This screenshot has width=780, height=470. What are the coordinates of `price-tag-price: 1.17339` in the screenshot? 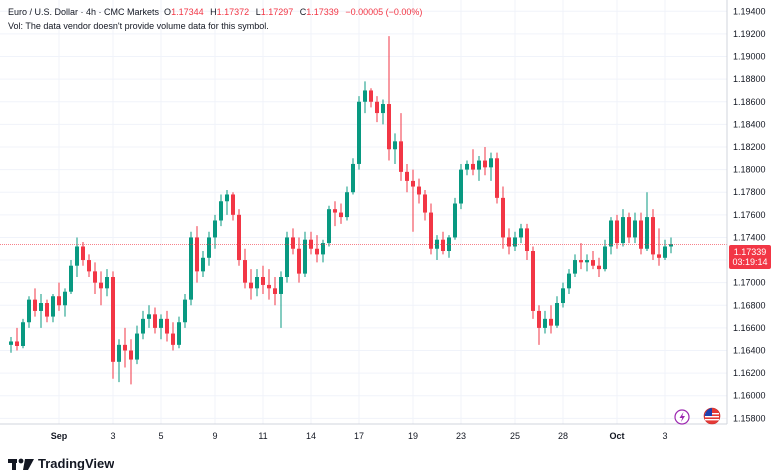 It's located at (750, 252).